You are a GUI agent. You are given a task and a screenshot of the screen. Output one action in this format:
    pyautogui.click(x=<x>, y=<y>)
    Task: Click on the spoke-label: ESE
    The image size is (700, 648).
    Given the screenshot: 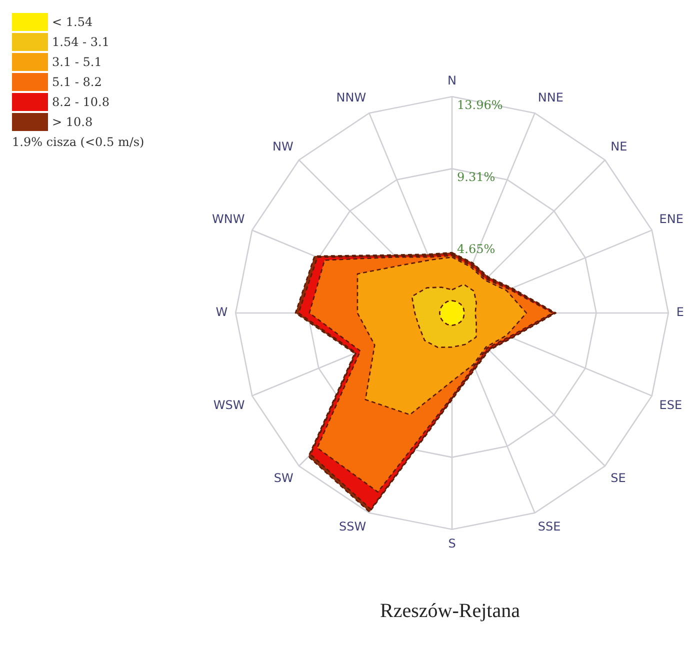 What is the action you would take?
    pyautogui.click(x=670, y=405)
    